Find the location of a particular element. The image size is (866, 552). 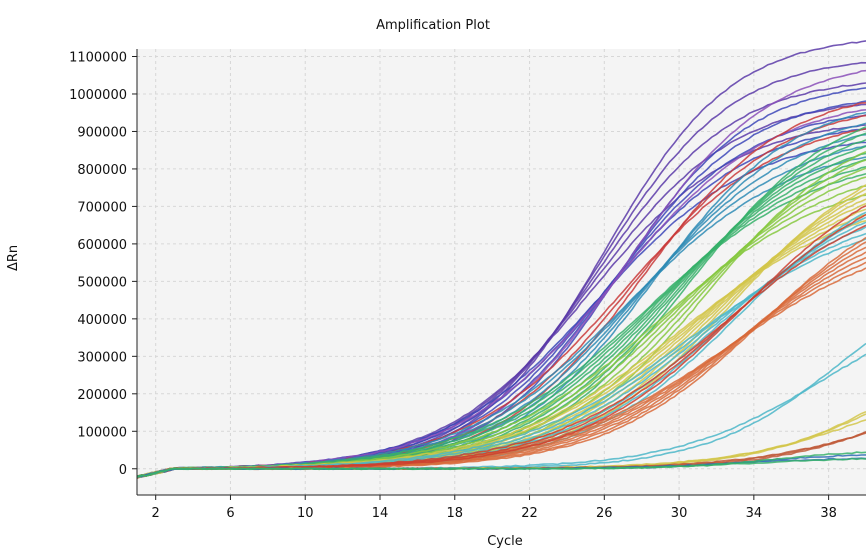

y-tick-label: 1100000 is located at coordinates (98, 57).